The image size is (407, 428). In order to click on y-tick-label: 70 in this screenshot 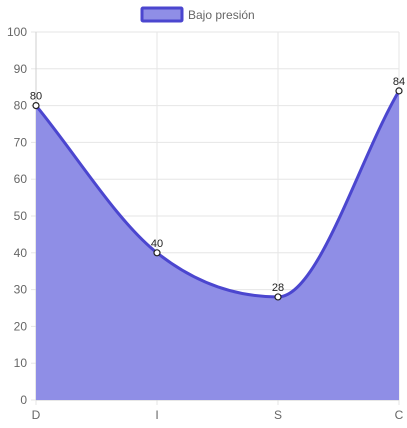, I will do `click(21, 142)`.